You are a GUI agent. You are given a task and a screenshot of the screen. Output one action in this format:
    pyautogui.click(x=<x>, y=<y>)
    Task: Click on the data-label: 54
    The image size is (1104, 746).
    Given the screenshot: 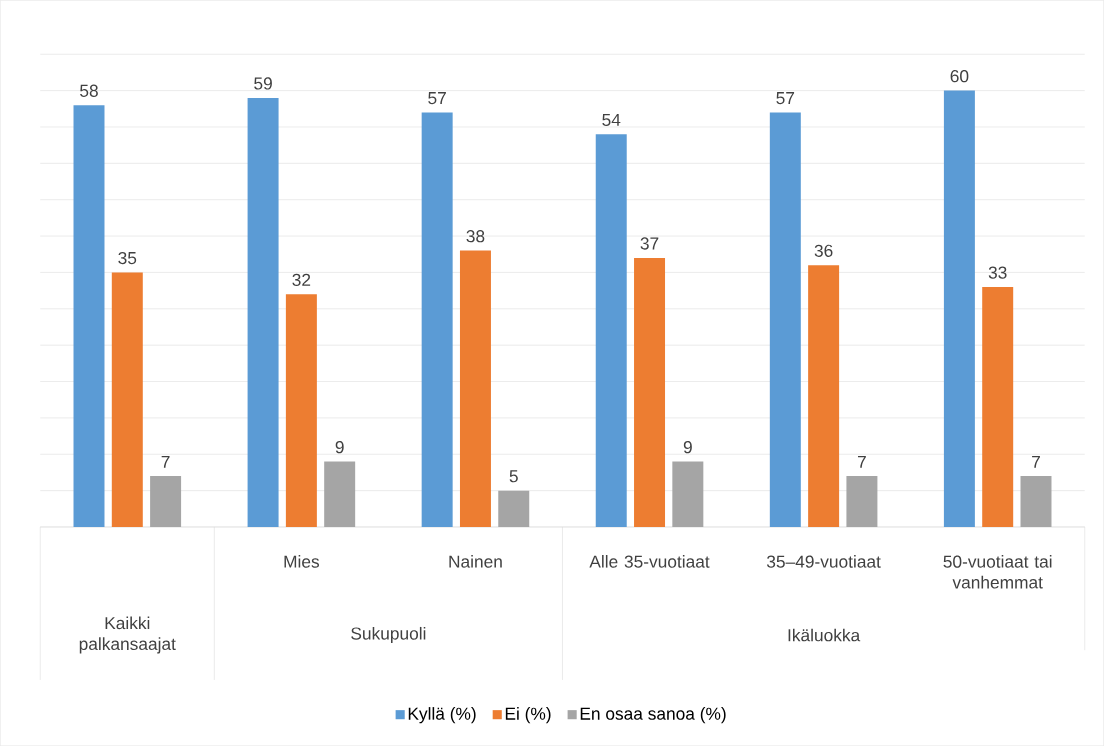 What is the action you would take?
    pyautogui.click(x=611, y=119)
    